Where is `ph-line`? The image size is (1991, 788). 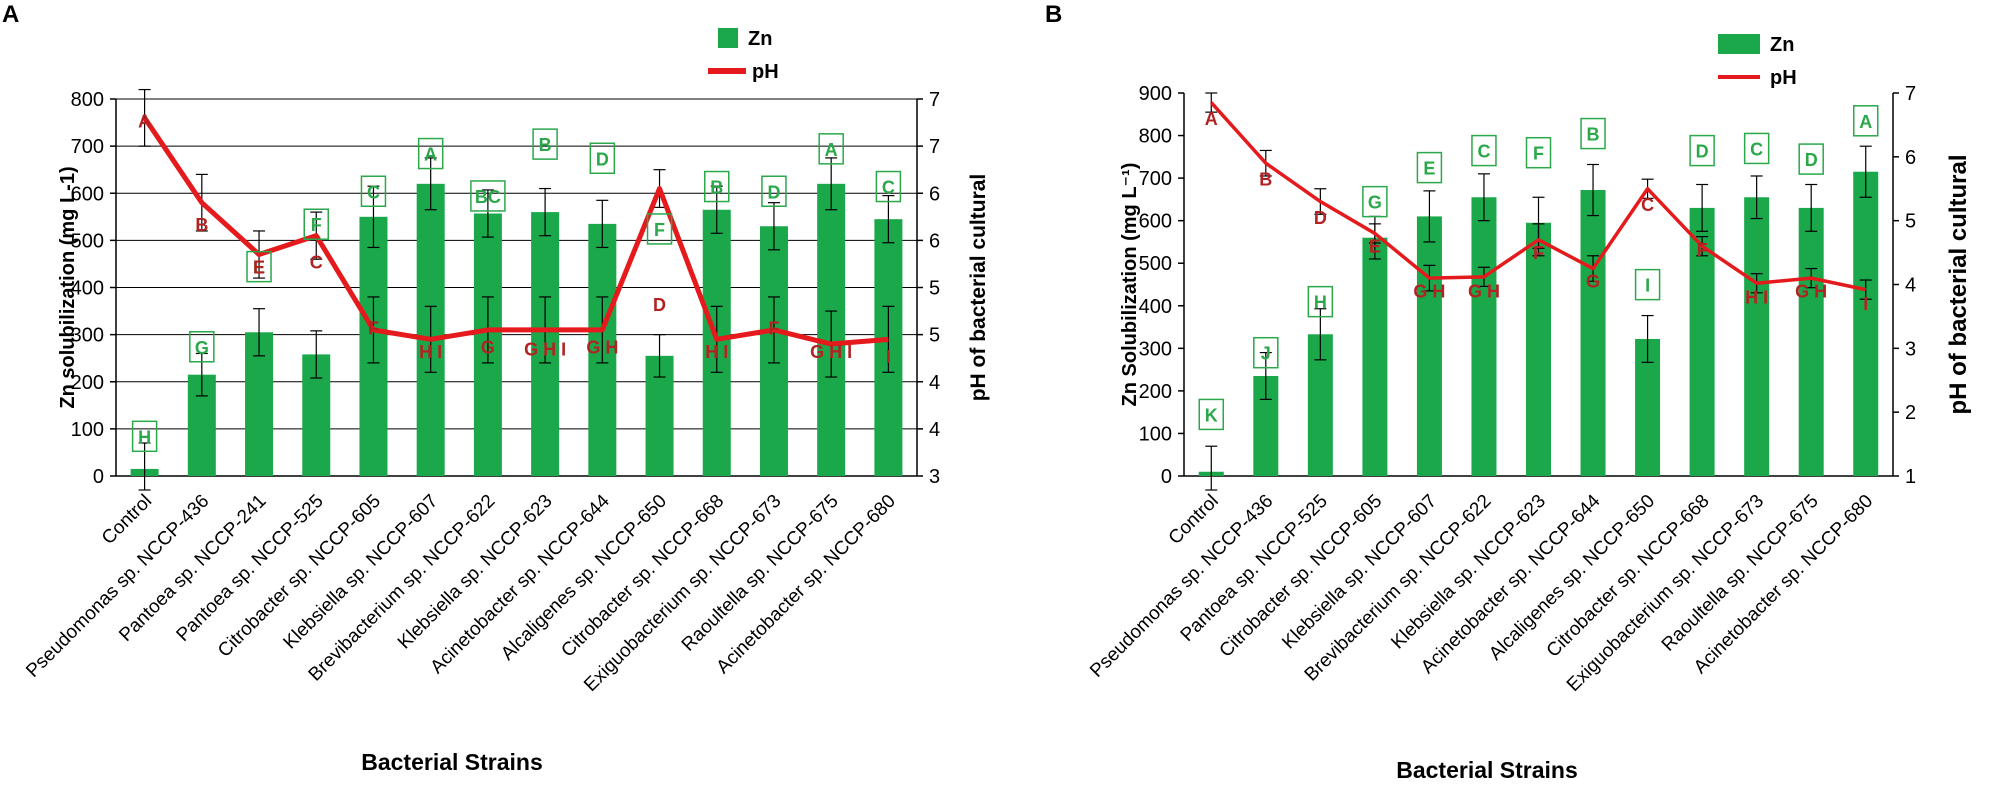
ph-line is located at coordinates (1538, 196).